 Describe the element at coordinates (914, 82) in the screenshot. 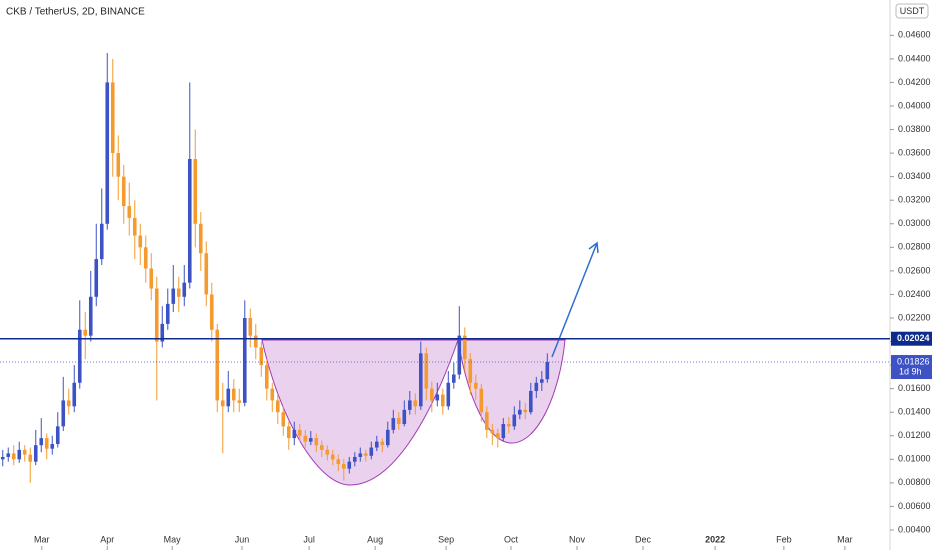

I see `y-tick-label: 0.04200` at that location.